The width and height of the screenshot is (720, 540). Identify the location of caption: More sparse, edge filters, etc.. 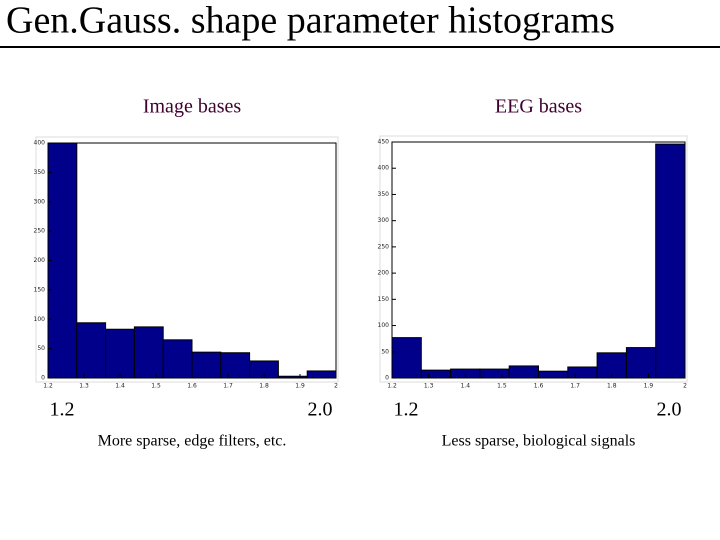
(192, 441).